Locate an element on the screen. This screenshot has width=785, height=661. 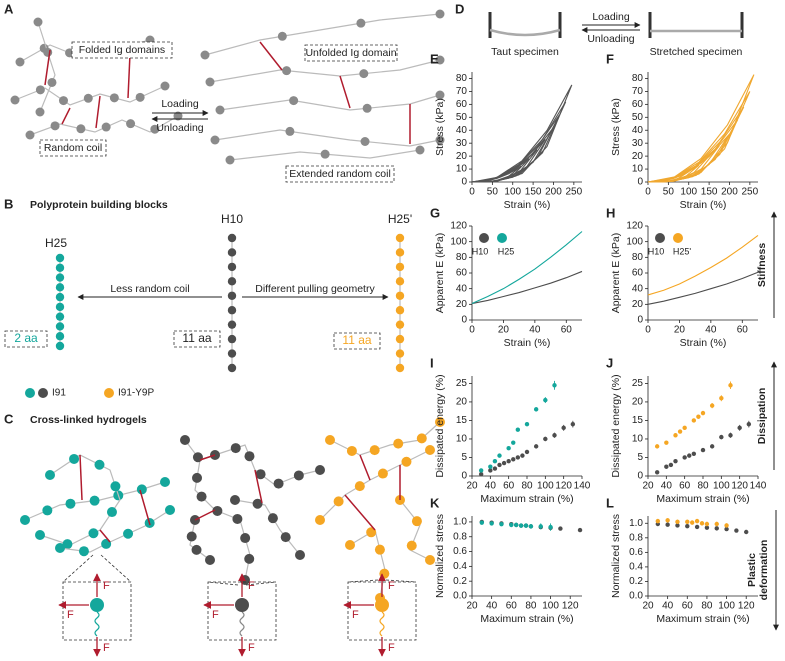
x-tick-label: 100 is located at coordinates (688, 192).